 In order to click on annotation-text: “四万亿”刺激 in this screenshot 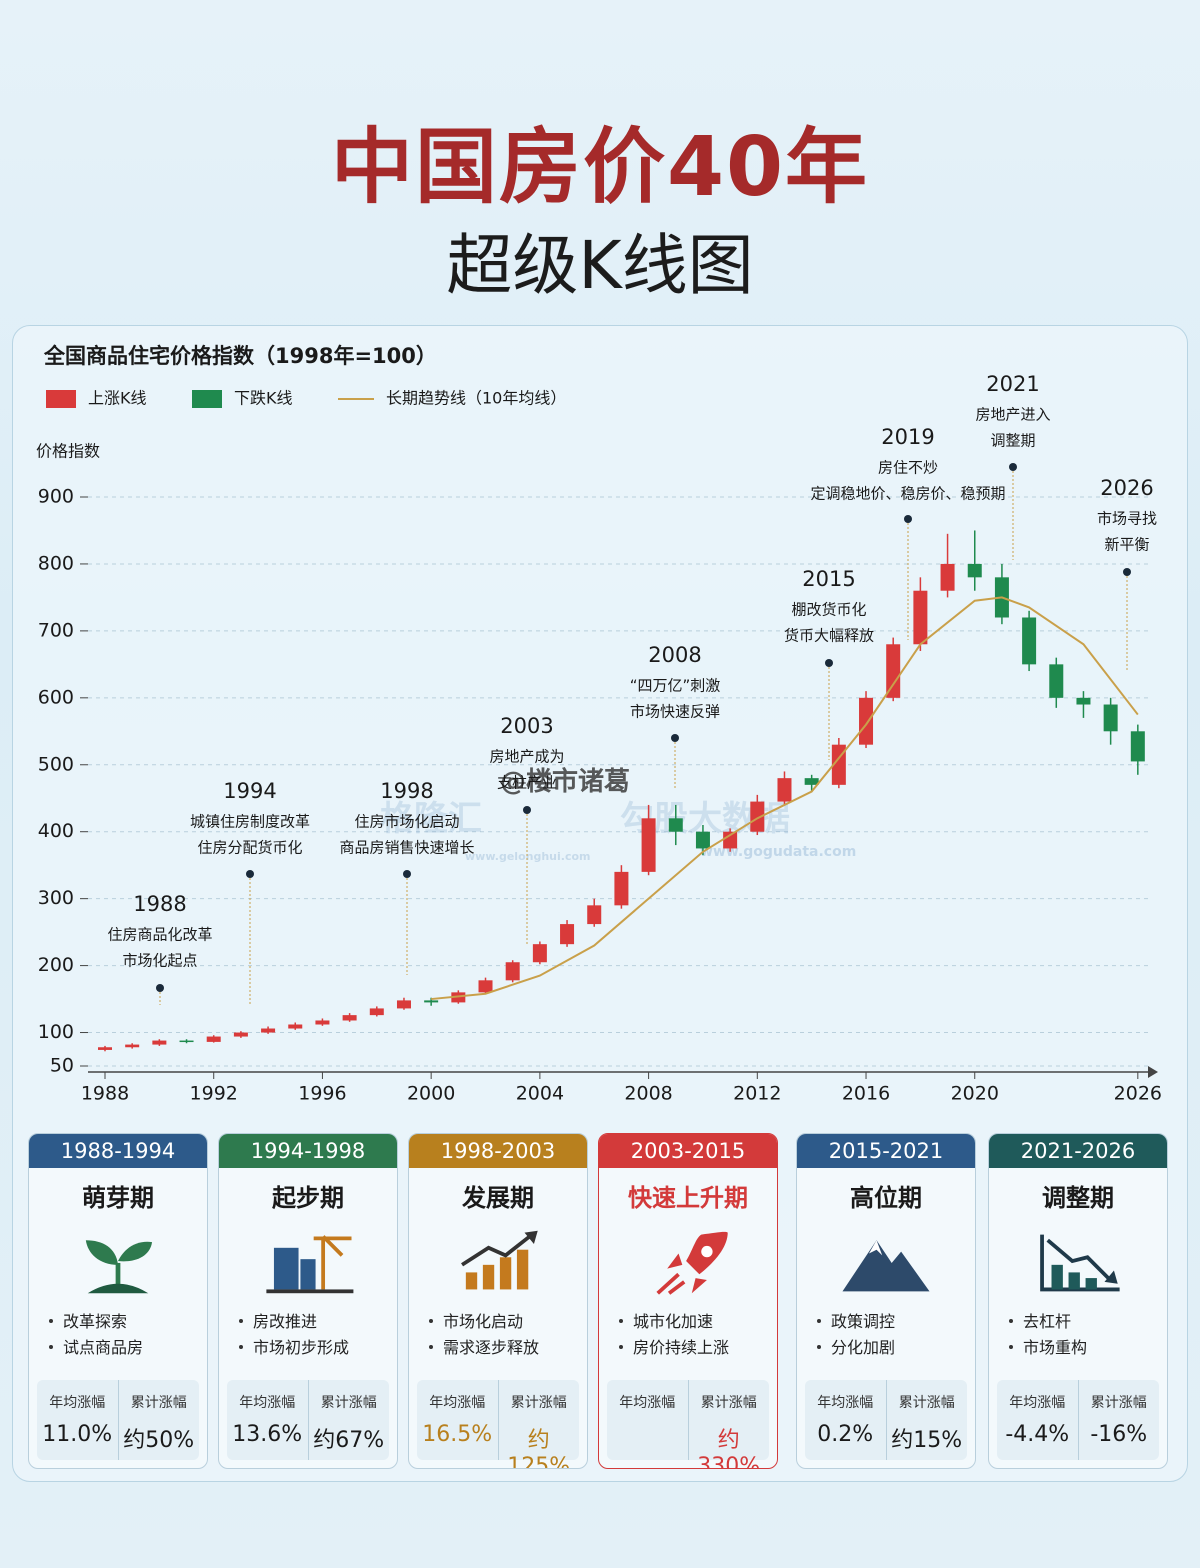, I will do `click(675, 686)`.